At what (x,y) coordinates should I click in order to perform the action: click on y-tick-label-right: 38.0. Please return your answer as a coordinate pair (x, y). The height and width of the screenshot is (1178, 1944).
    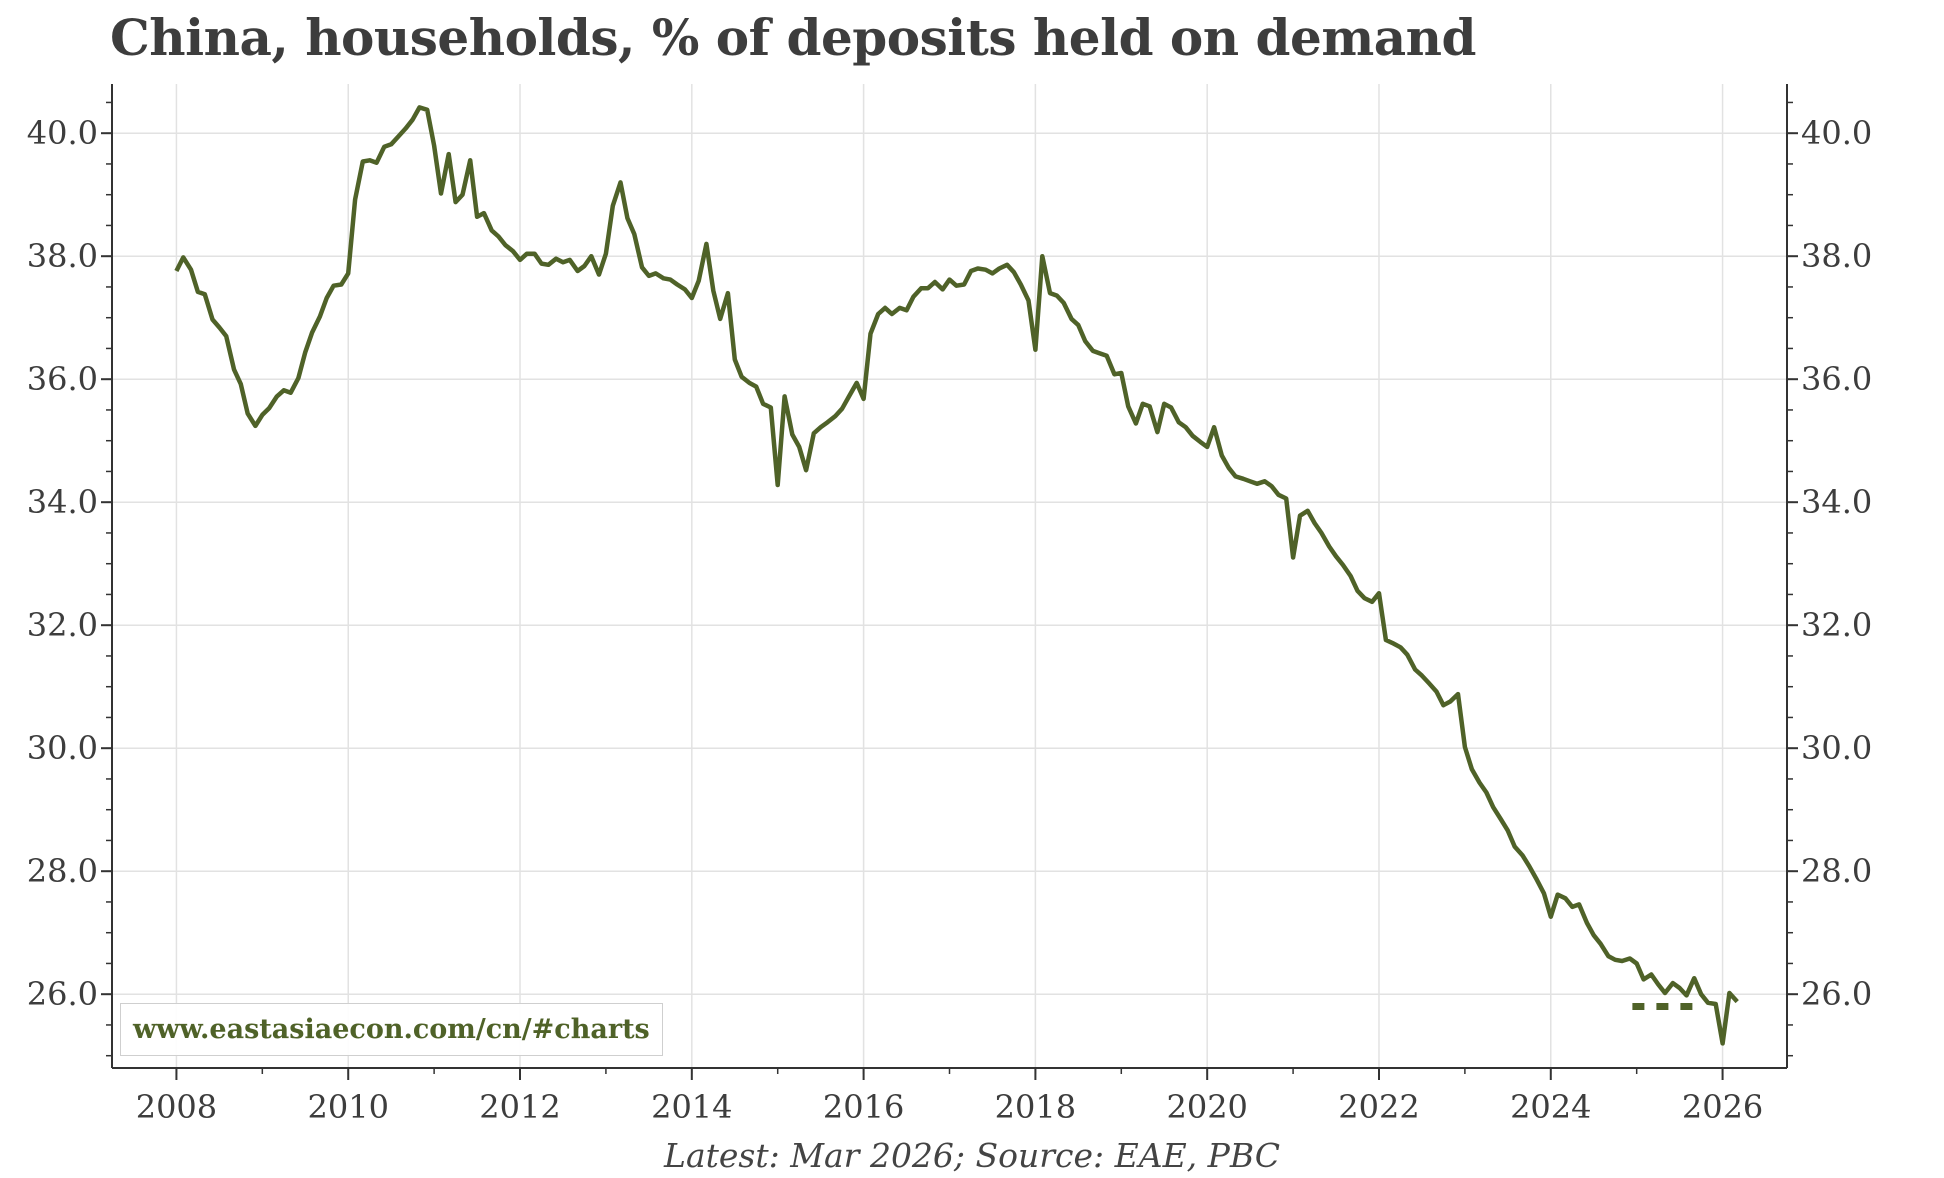
    Looking at the image, I should click on (1836, 256).